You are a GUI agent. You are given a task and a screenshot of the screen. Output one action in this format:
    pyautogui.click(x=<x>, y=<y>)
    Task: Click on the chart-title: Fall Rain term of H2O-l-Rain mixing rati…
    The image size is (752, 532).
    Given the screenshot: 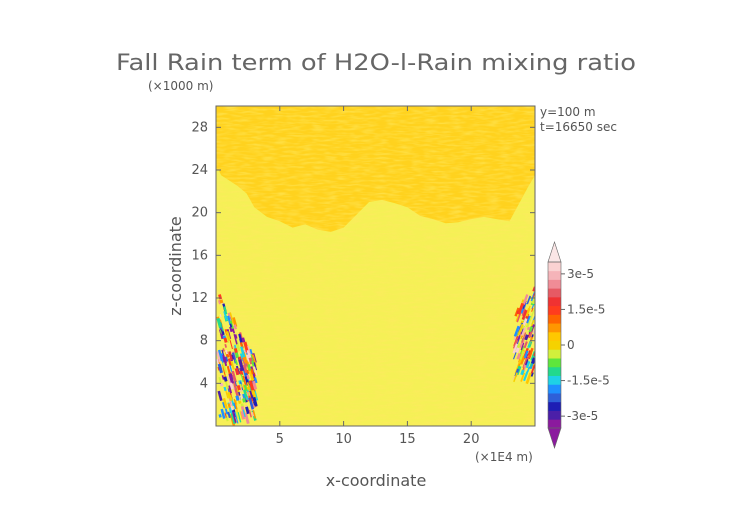 What is the action you would take?
    pyautogui.click(x=376, y=63)
    